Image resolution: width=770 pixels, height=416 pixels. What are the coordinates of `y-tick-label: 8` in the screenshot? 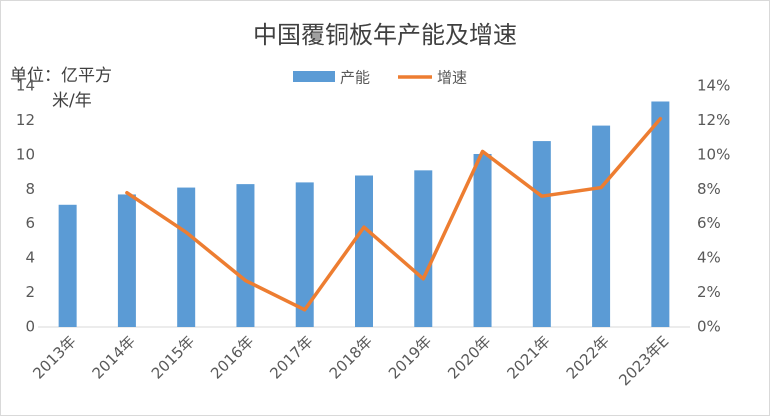 It's located at (30, 189).